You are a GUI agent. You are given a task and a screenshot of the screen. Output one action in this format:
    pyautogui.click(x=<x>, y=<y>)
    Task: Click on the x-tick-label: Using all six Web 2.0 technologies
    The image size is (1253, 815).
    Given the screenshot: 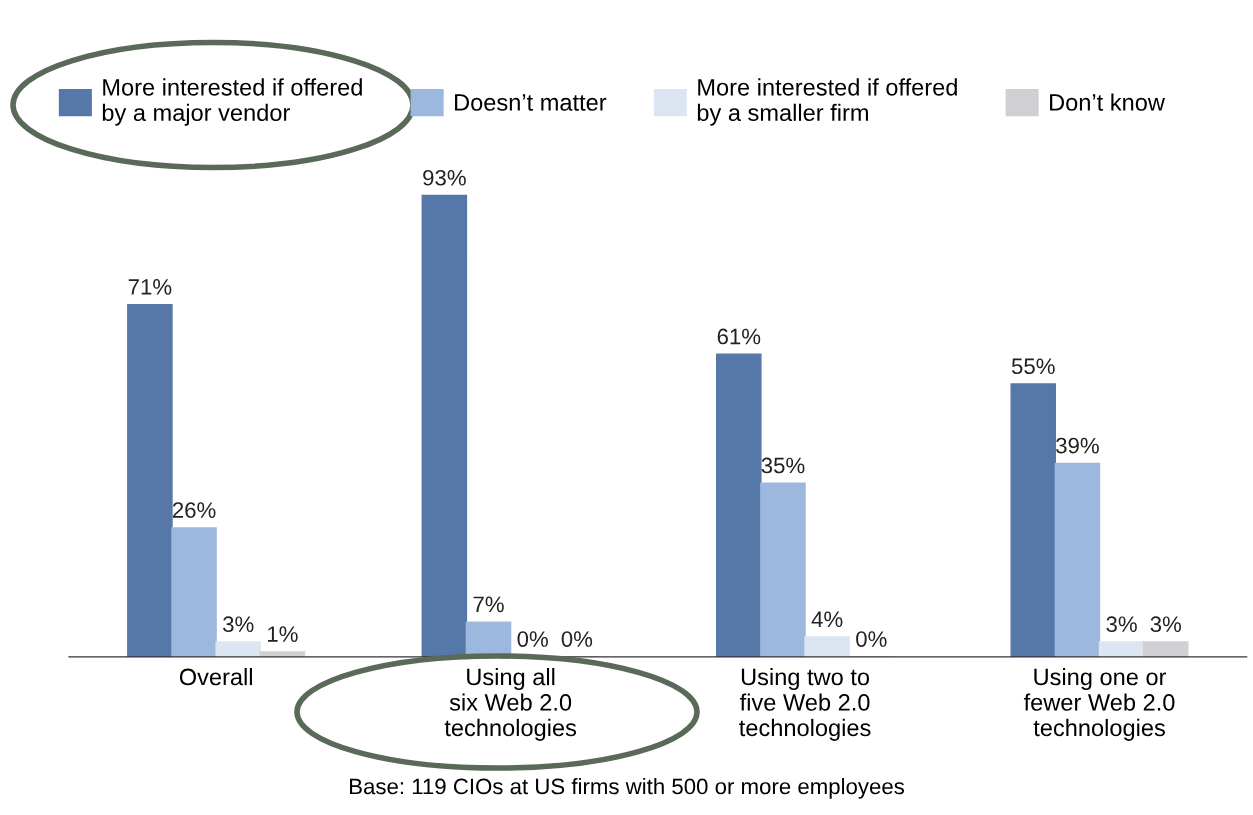 What is the action you would take?
    pyautogui.click(x=510, y=704)
    